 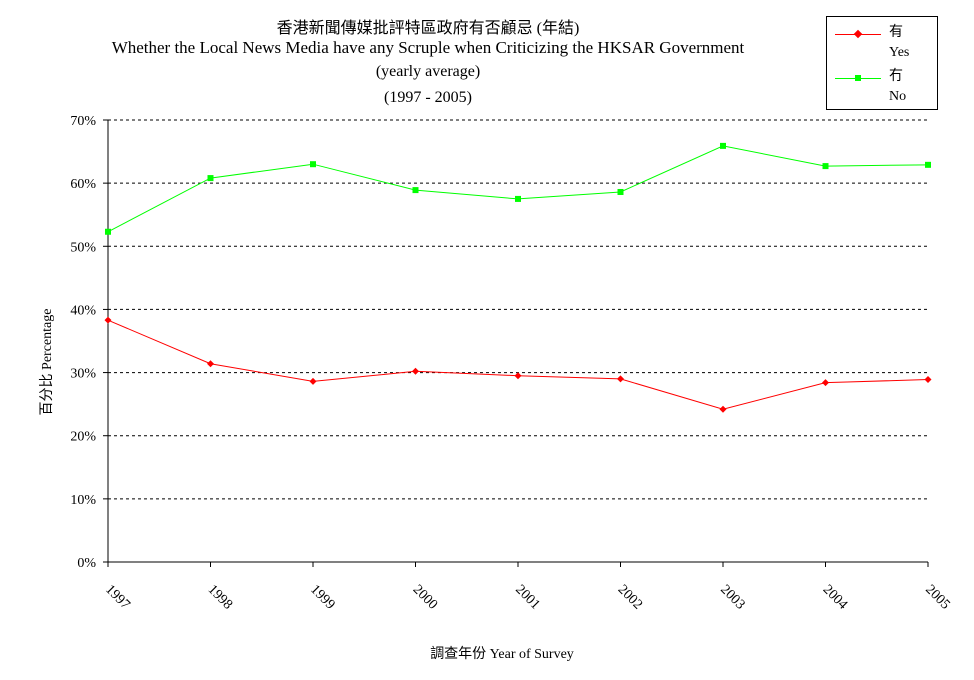 What do you see at coordinates (937, 597) in the screenshot?
I see `x-tick-label: 2005` at bounding box center [937, 597].